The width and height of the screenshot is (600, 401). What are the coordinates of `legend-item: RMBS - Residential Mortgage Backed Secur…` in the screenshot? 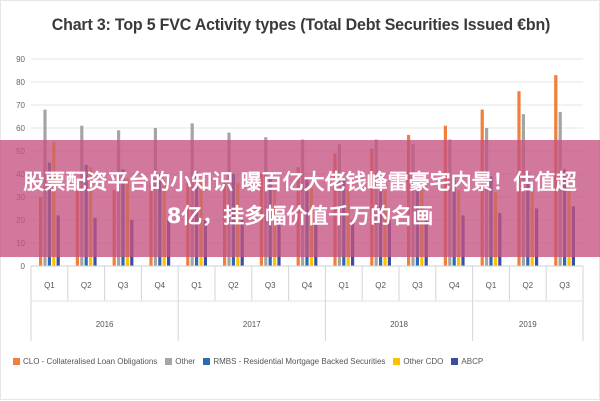 It's located at (294, 361).